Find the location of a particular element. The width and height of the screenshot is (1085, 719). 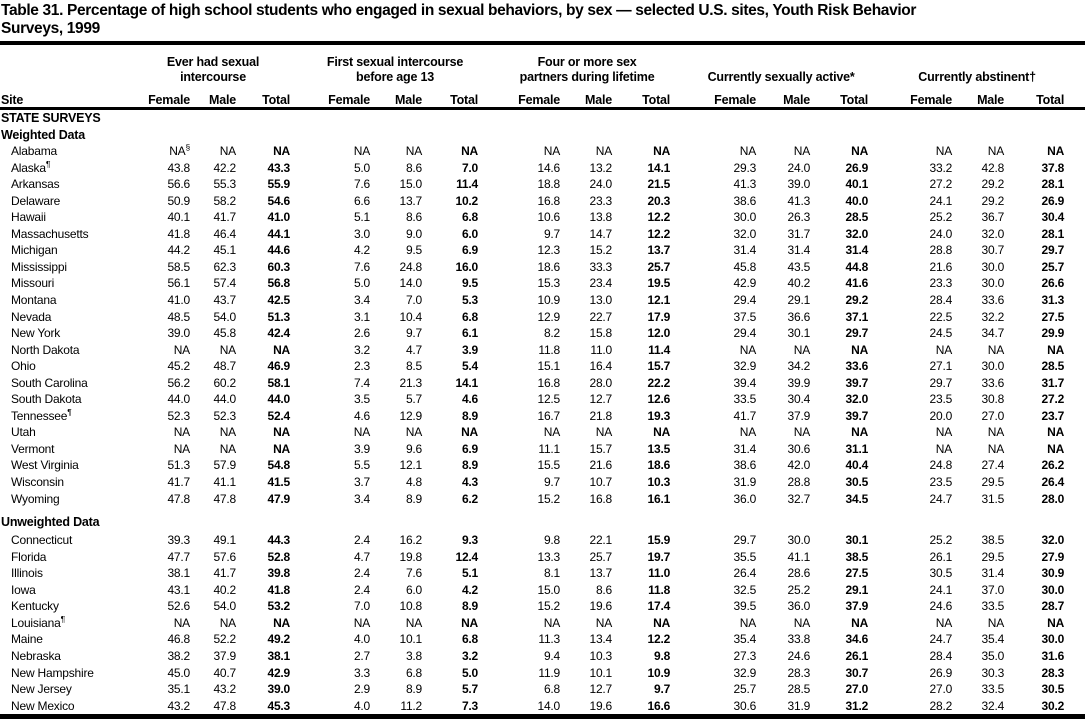

value-cell: 23.7 is located at coordinates (1053, 415).